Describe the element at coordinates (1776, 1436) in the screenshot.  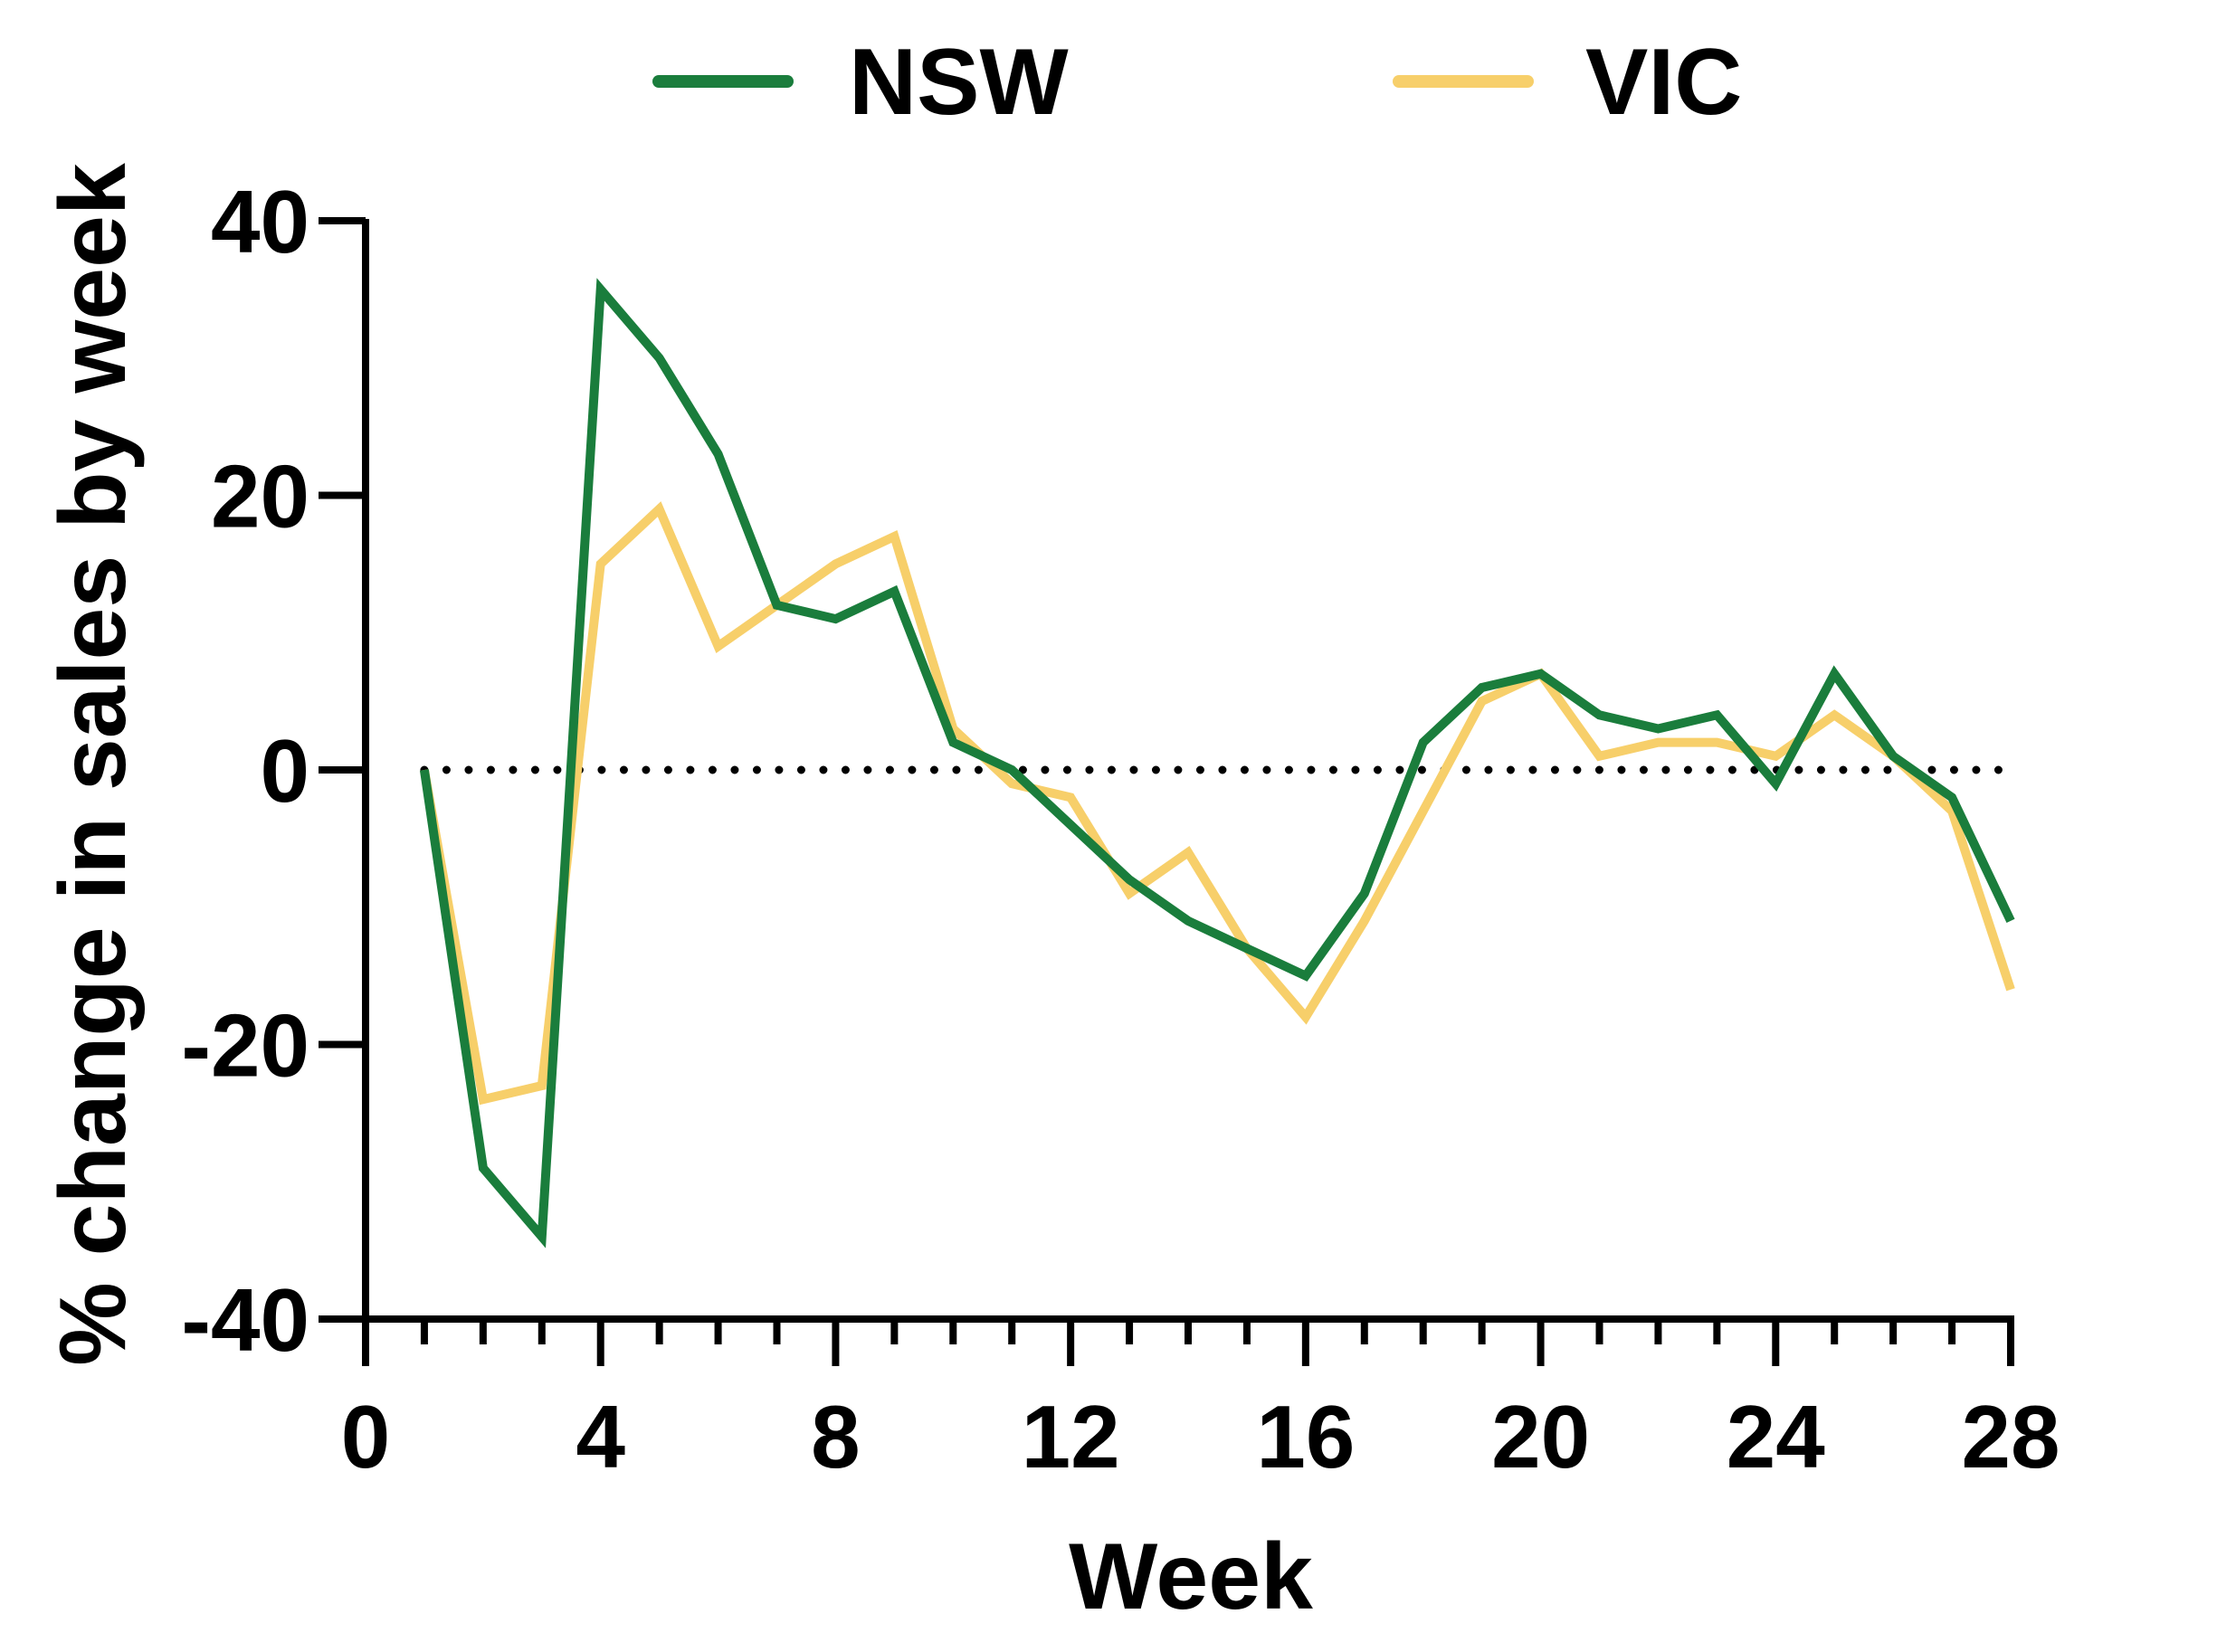
I see `x-tick-label: 24` at that location.